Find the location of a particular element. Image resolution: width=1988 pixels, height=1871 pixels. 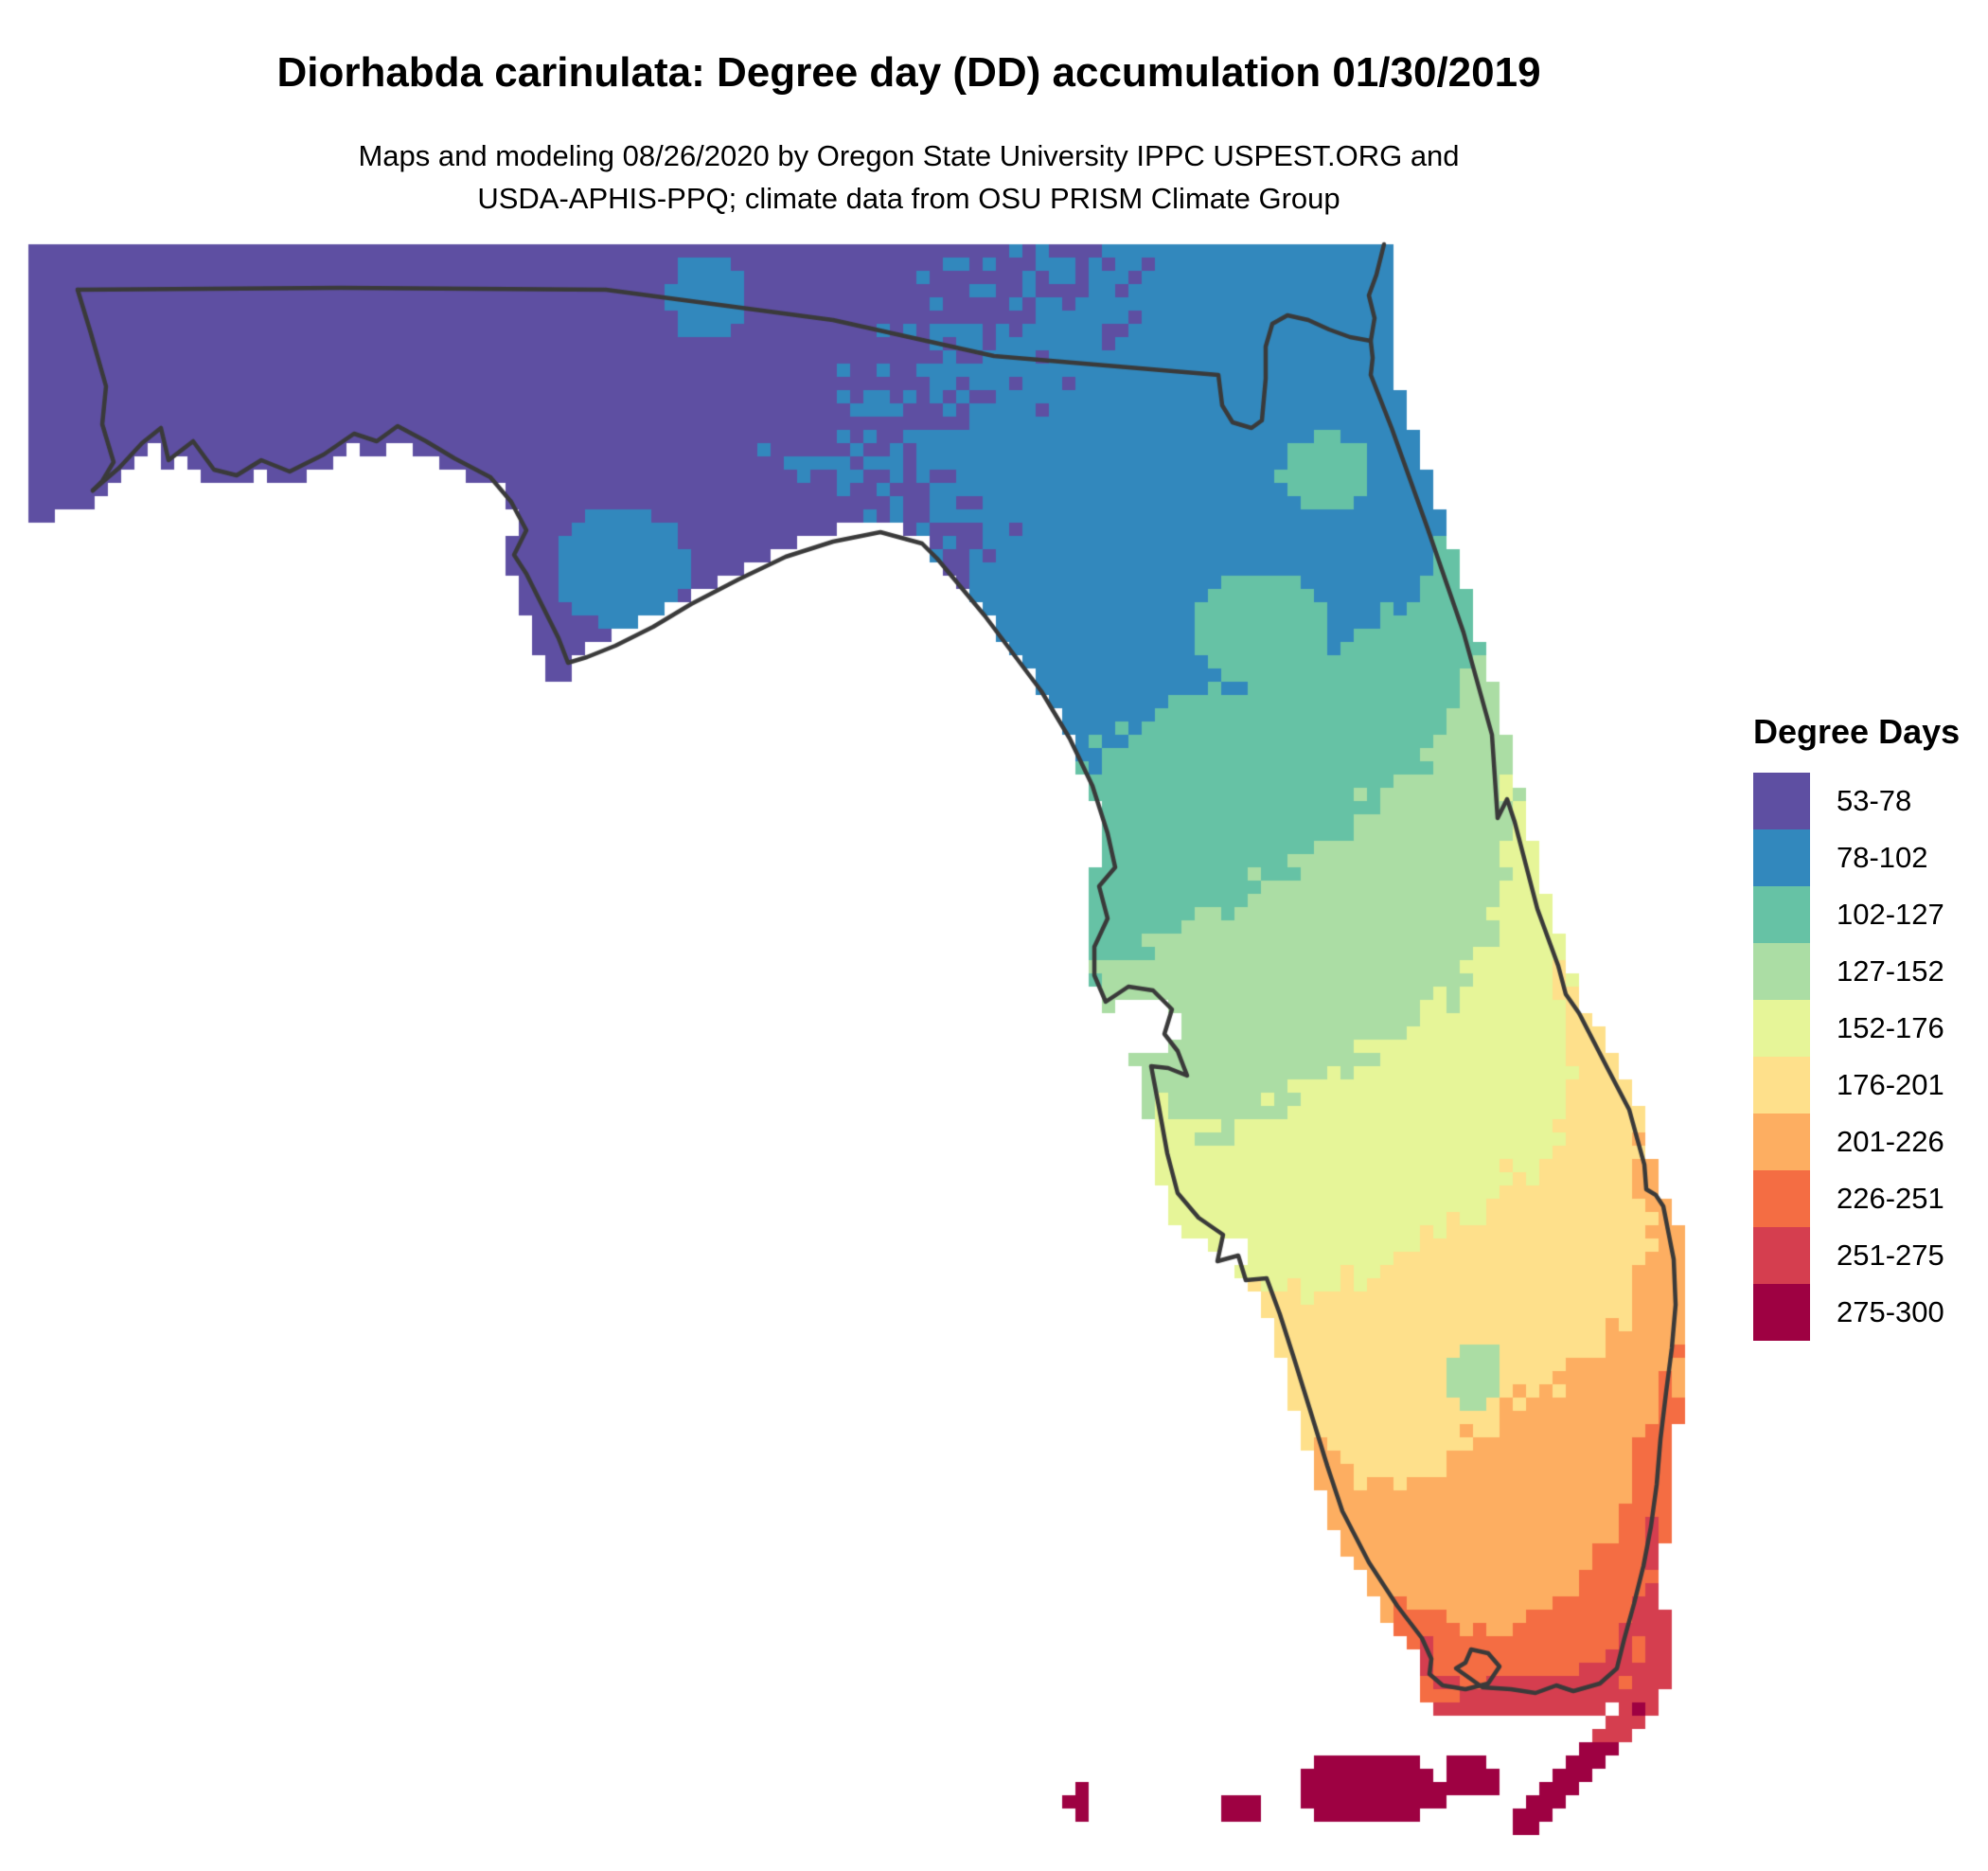

legend-class-label: 251-275 is located at coordinates (1890, 1255).